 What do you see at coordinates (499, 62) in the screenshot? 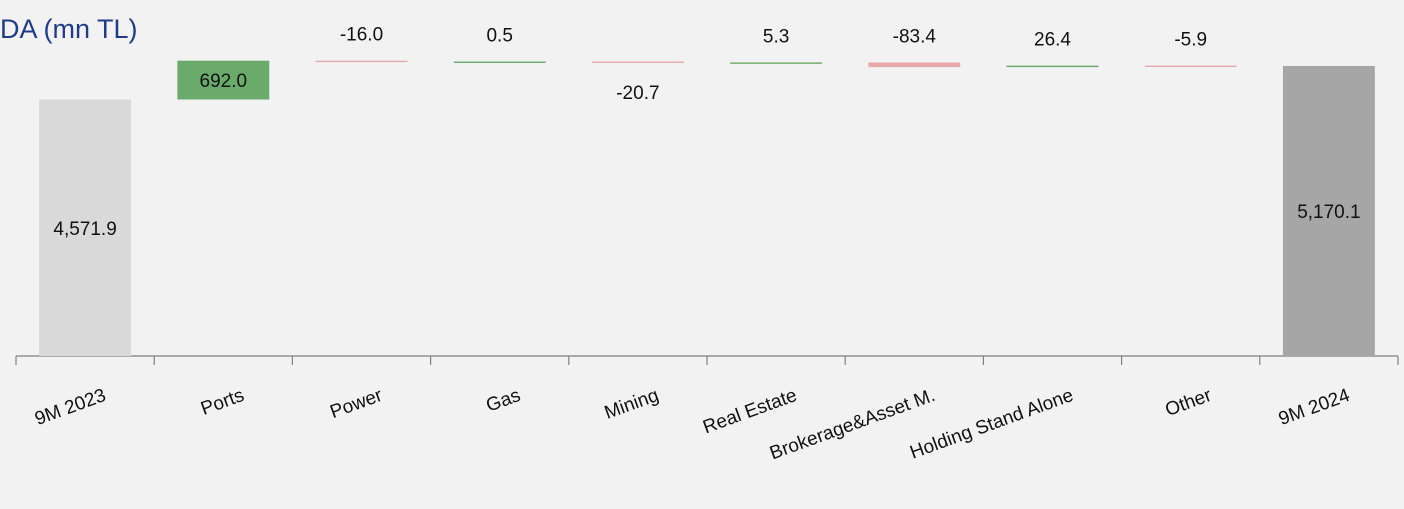
I see `bar-gas` at bounding box center [499, 62].